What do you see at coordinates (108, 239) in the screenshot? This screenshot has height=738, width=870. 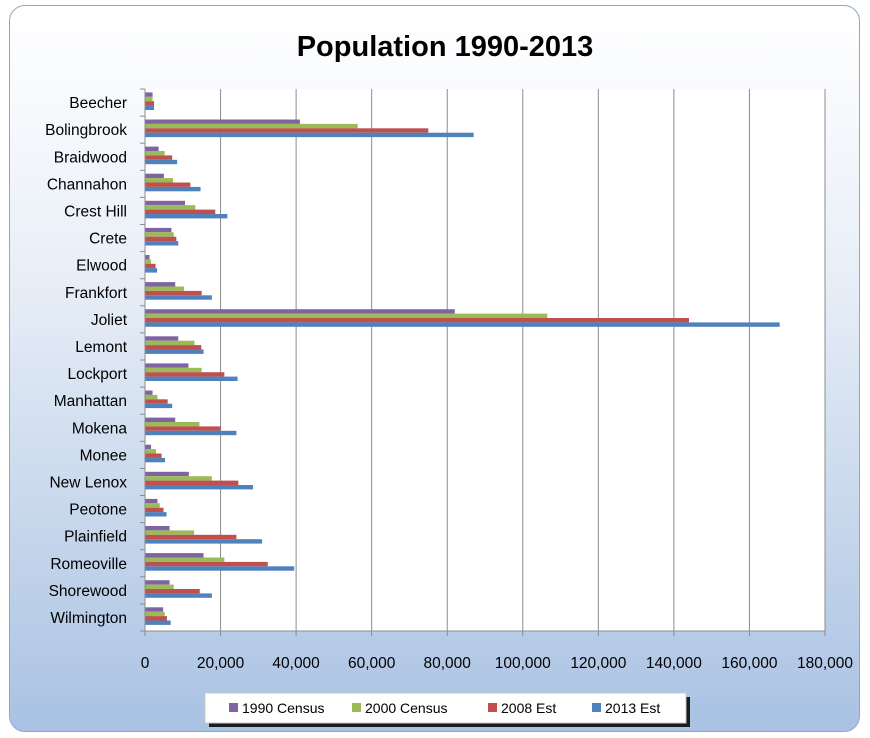 I see `category-label: Crete` at bounding box center [108, 239].